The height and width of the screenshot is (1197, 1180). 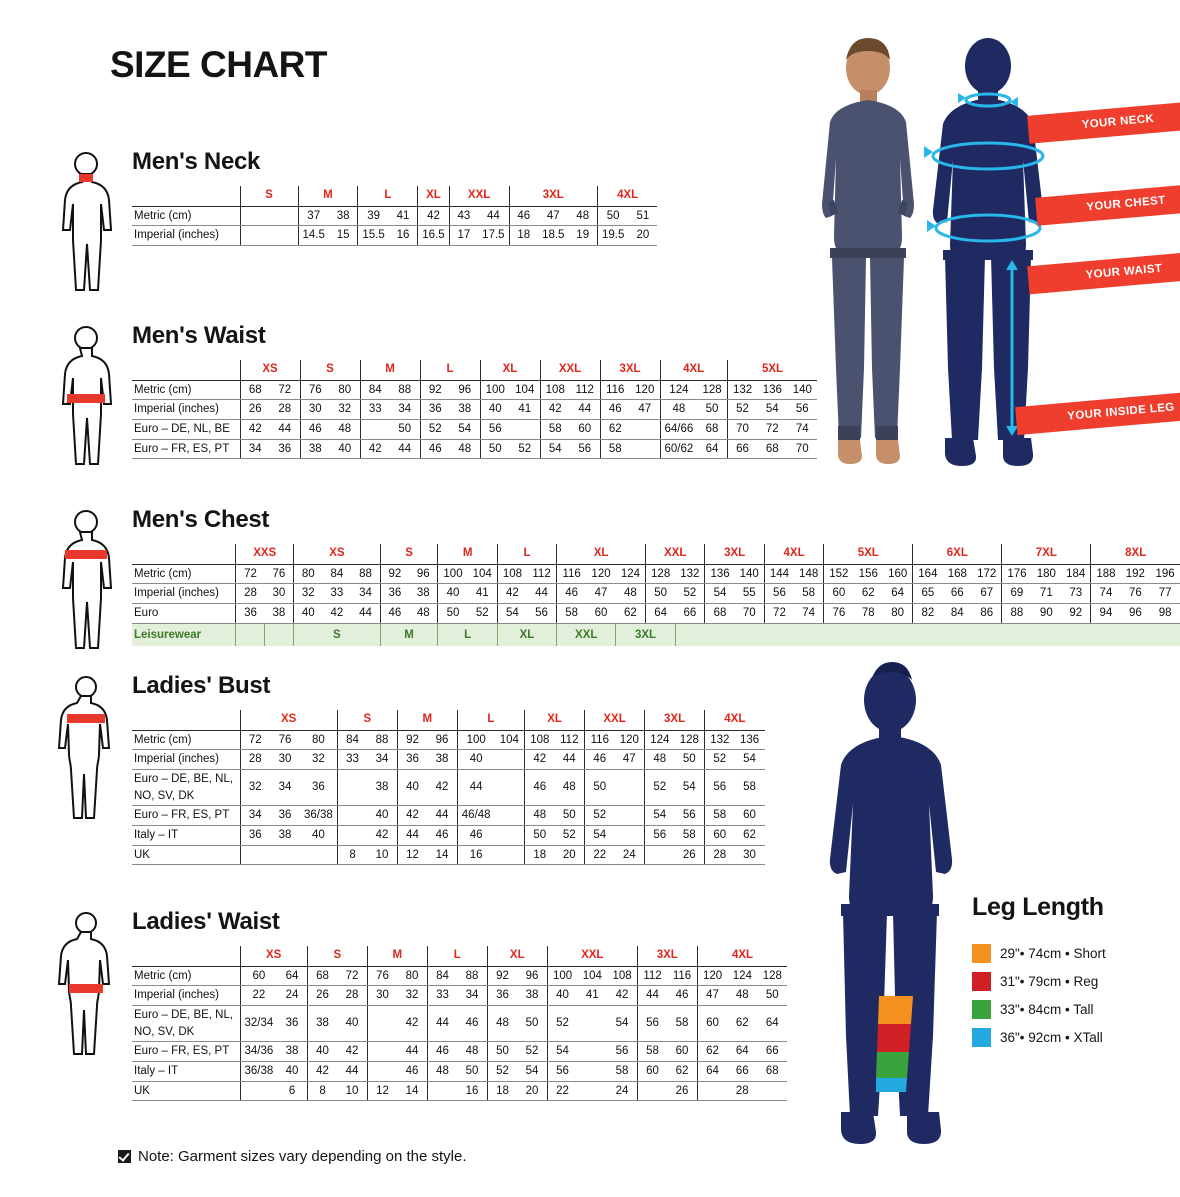 What do you see at coordinates (314, 410) in the screenshot?
I see `table-cell: 30` at bounding box center [314, 410].